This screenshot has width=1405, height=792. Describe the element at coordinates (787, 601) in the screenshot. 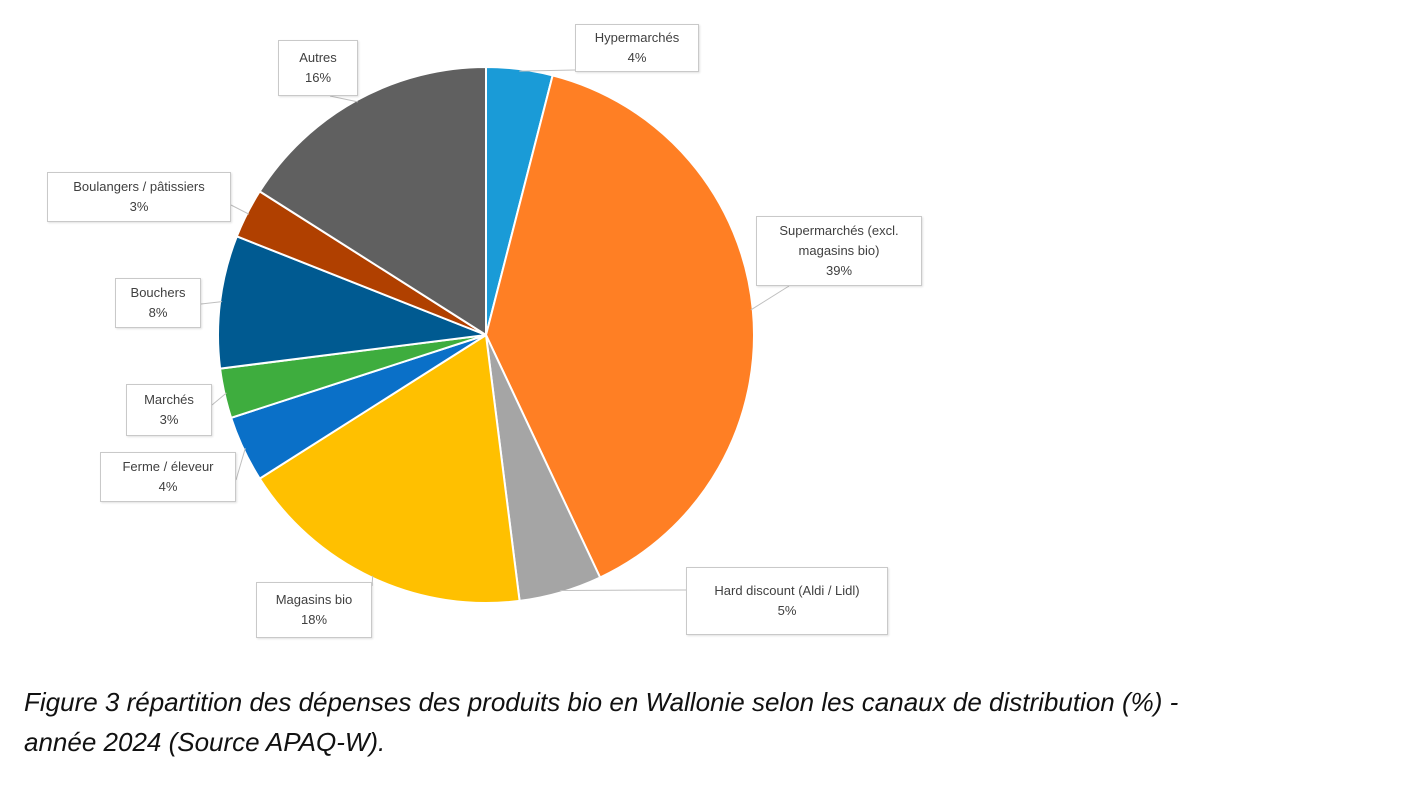

I see `data-label-3: Hard discount (Aldi / Lidl) 5%` at that location.